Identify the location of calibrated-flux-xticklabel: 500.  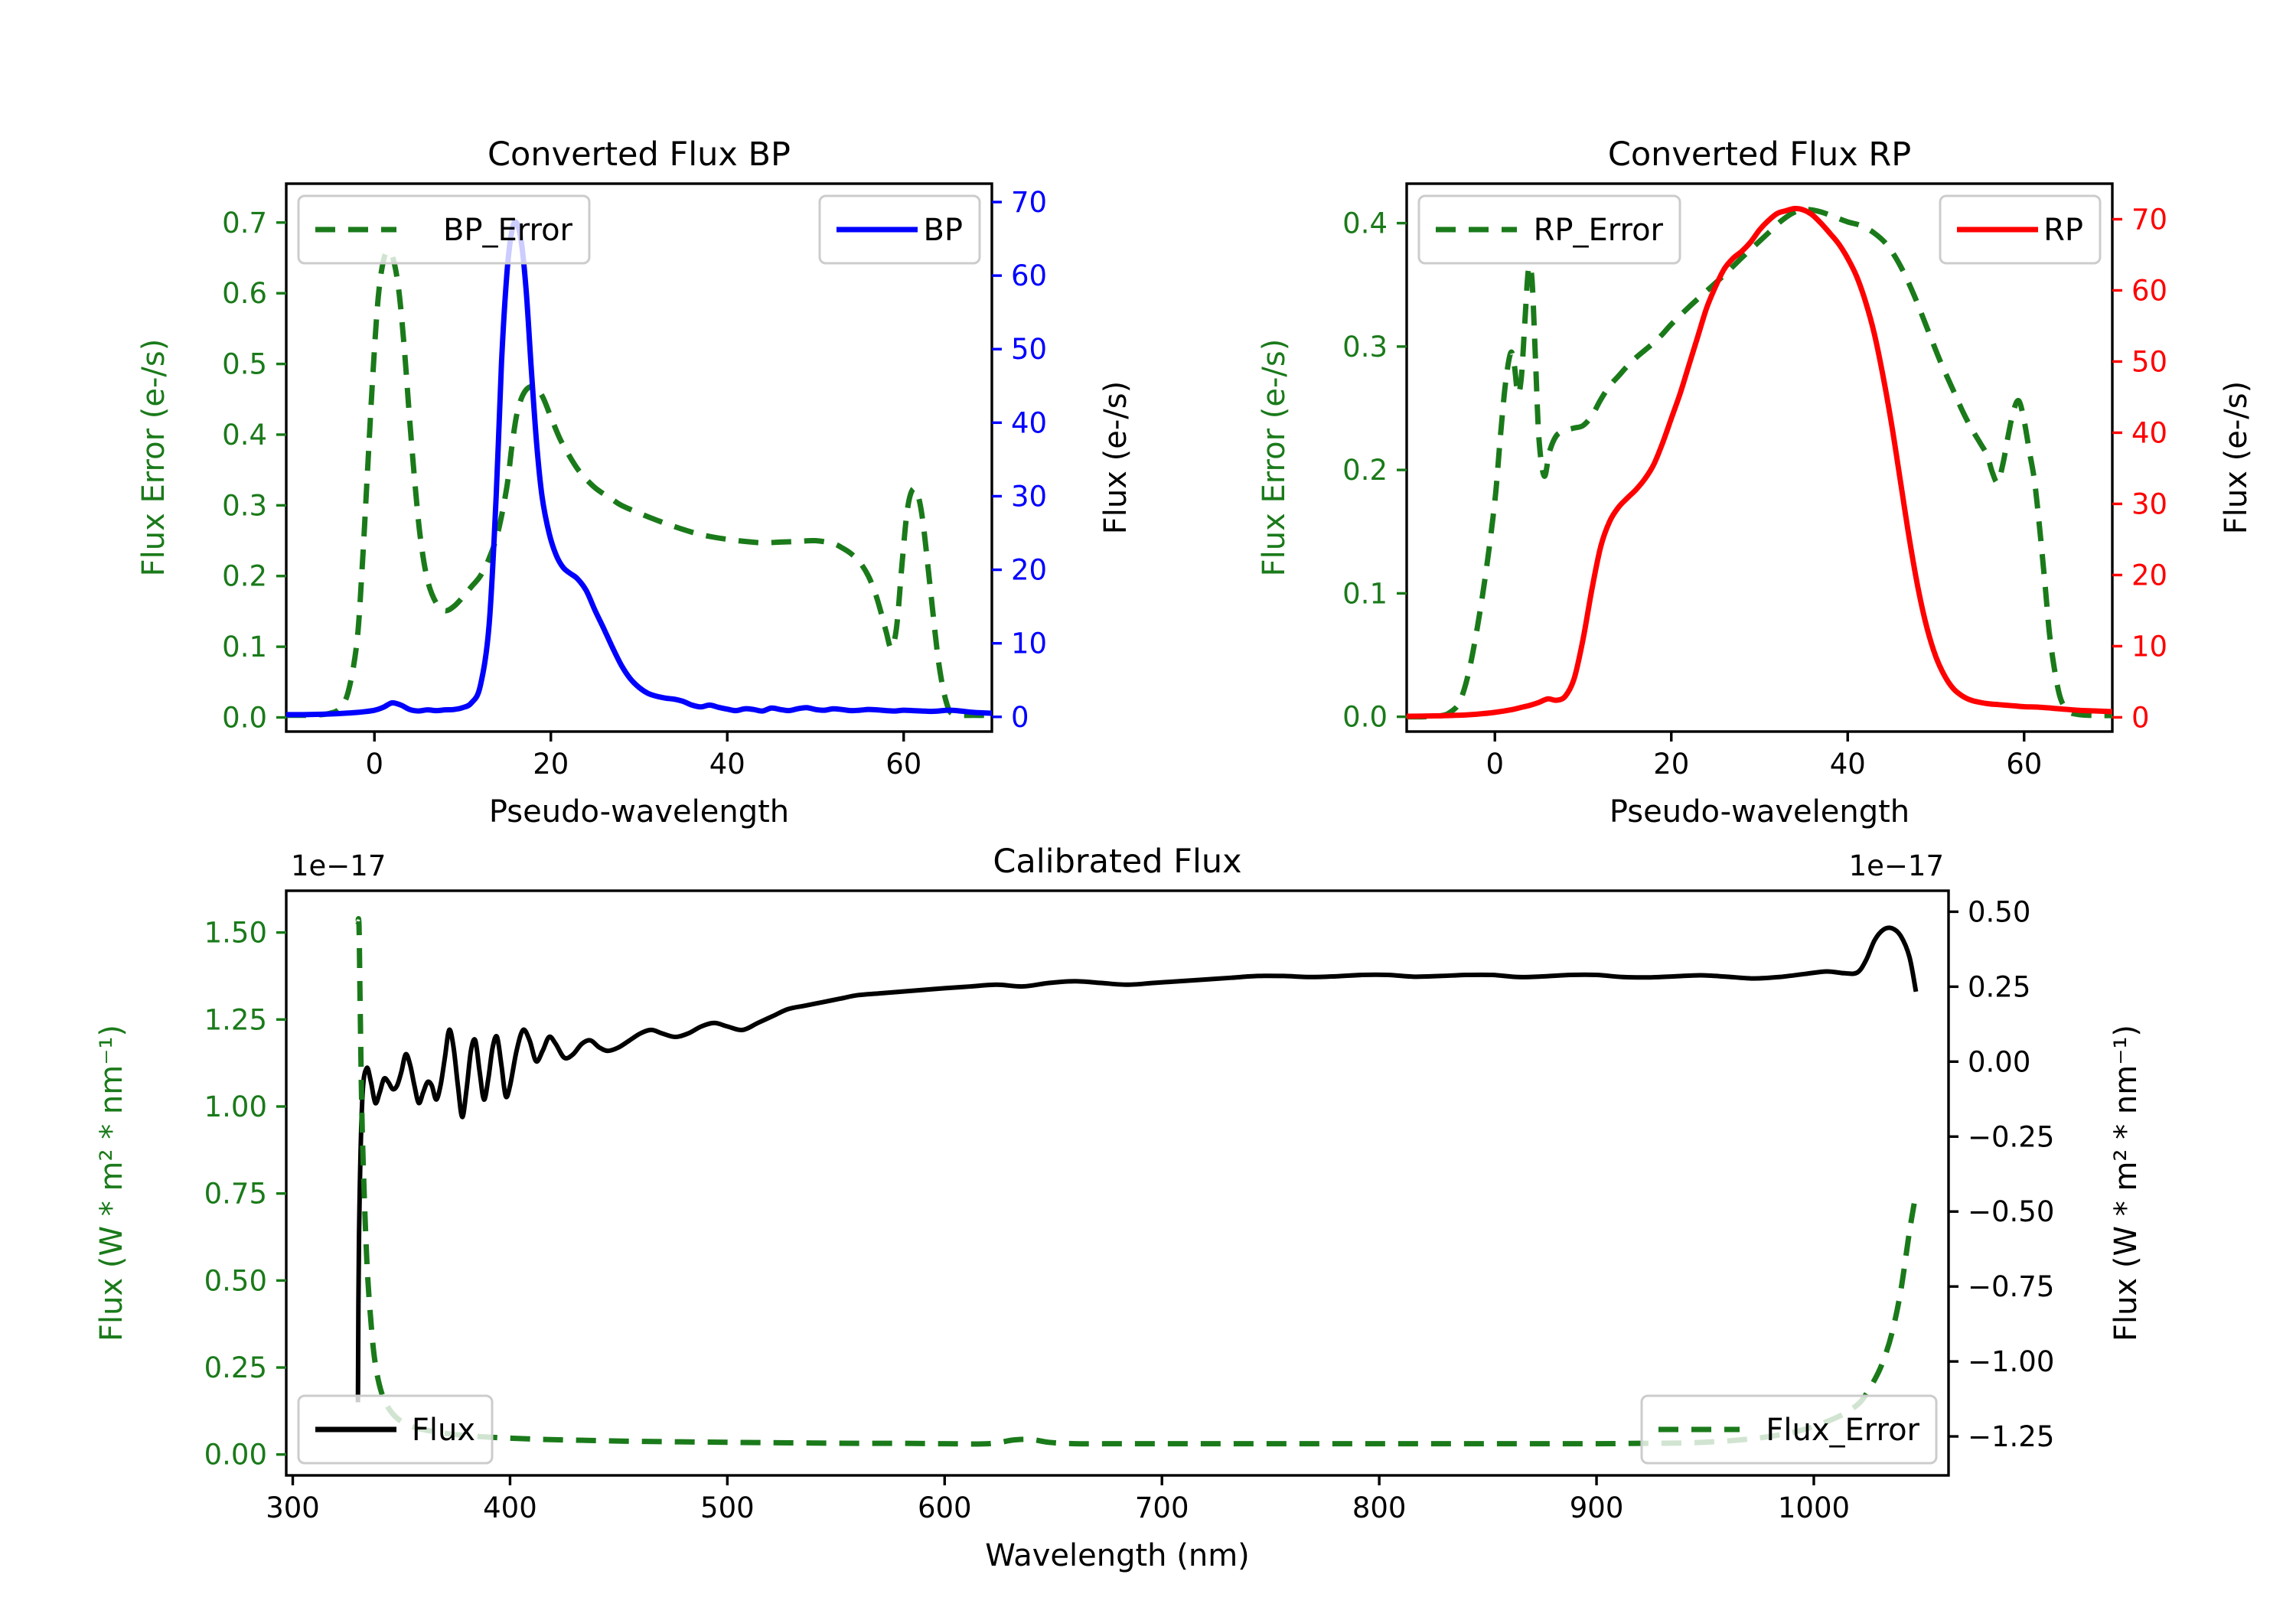
(727, 1507).